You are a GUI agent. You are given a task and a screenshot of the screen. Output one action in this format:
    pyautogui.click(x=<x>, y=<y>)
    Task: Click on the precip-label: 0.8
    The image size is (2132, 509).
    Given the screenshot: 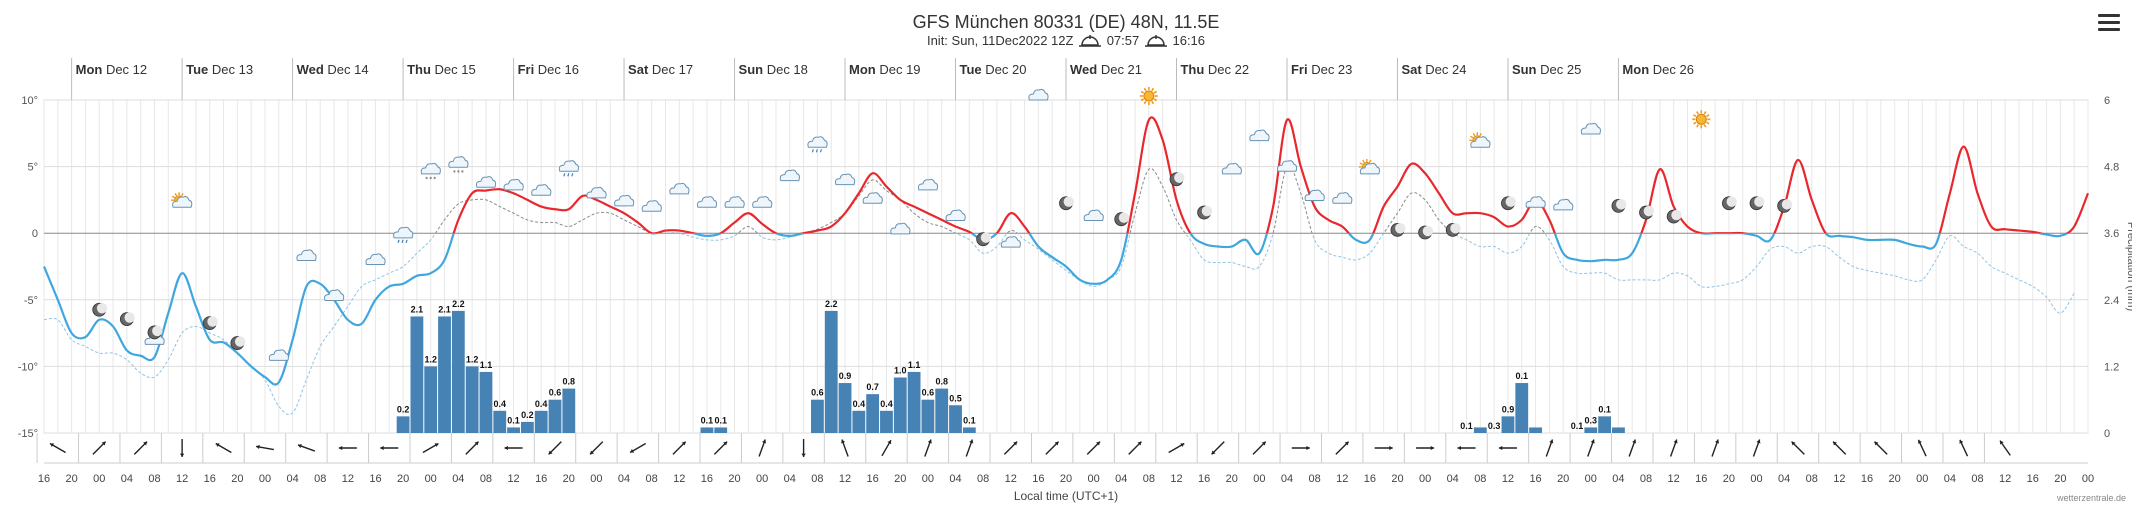 What is the action you would take?
    pyautogui.click(x=569, y=382)
    